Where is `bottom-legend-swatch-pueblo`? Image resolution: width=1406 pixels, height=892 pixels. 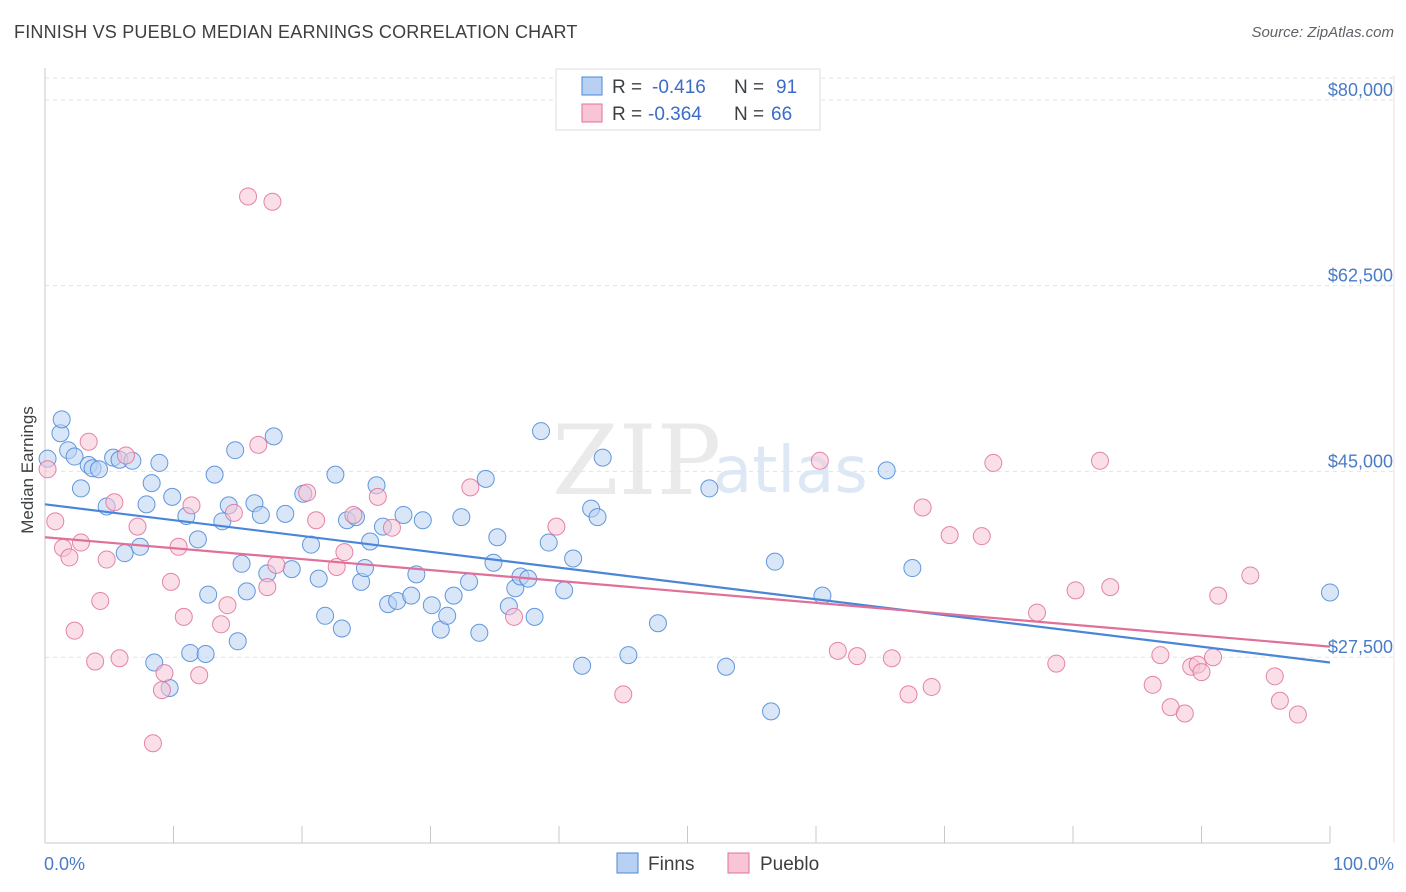
bottom-legend-swatch-pueblo is located at coordinates (738, 863).